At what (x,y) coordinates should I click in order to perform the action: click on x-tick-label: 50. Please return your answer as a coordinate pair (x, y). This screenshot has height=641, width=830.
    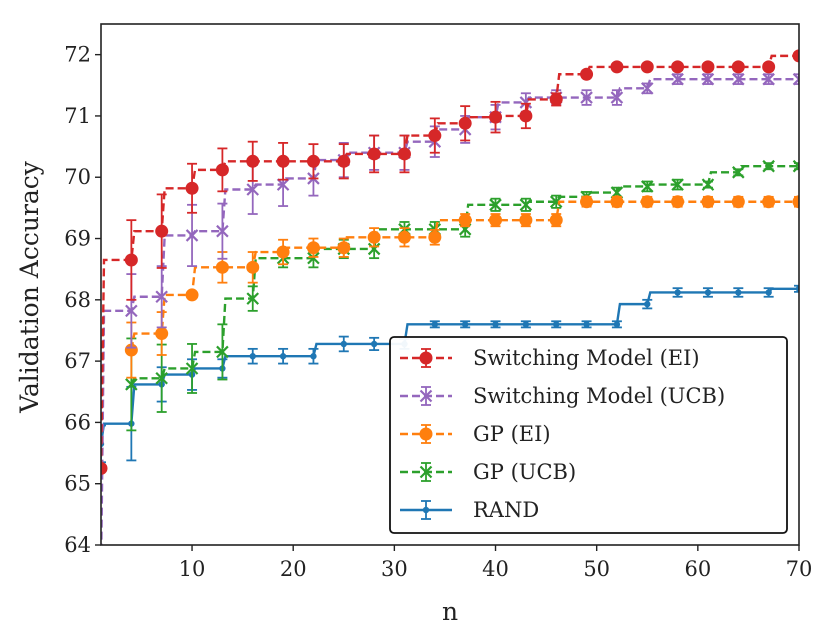
    Looking at the image, I should click on (596, 569).